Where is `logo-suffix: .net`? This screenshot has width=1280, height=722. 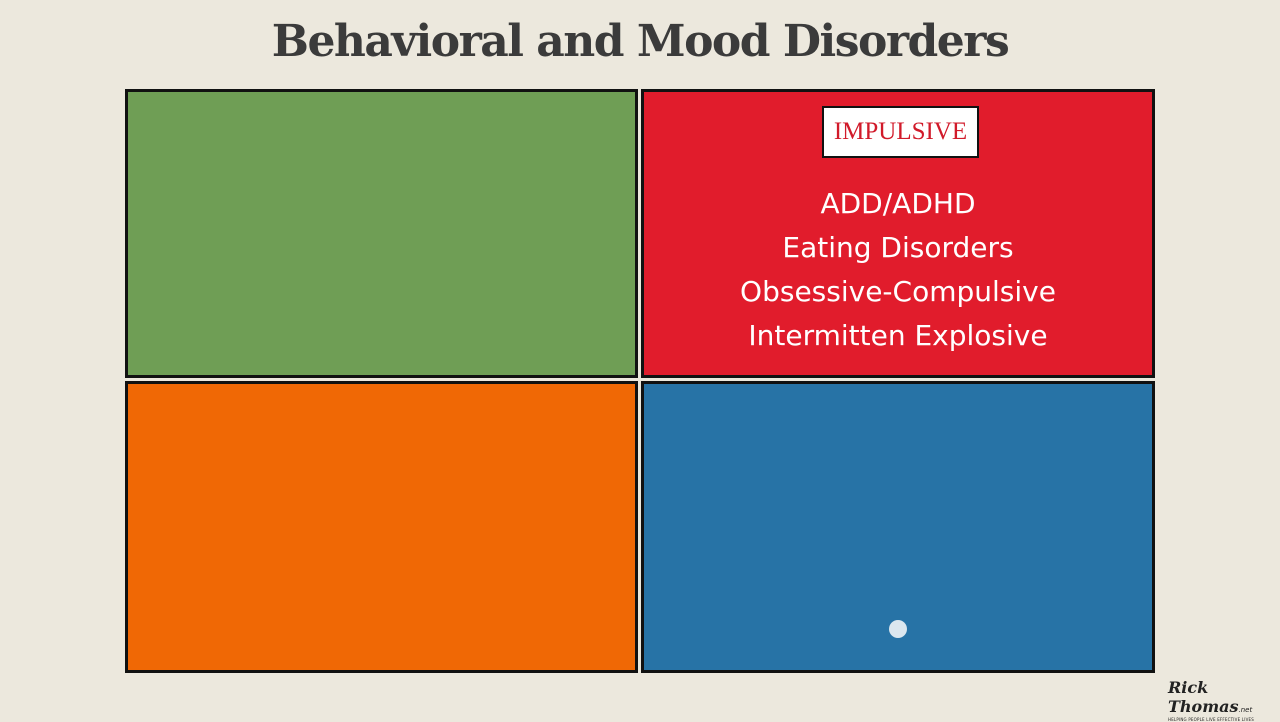 logo-suffix: .net is located at coordinates (1245, 710).